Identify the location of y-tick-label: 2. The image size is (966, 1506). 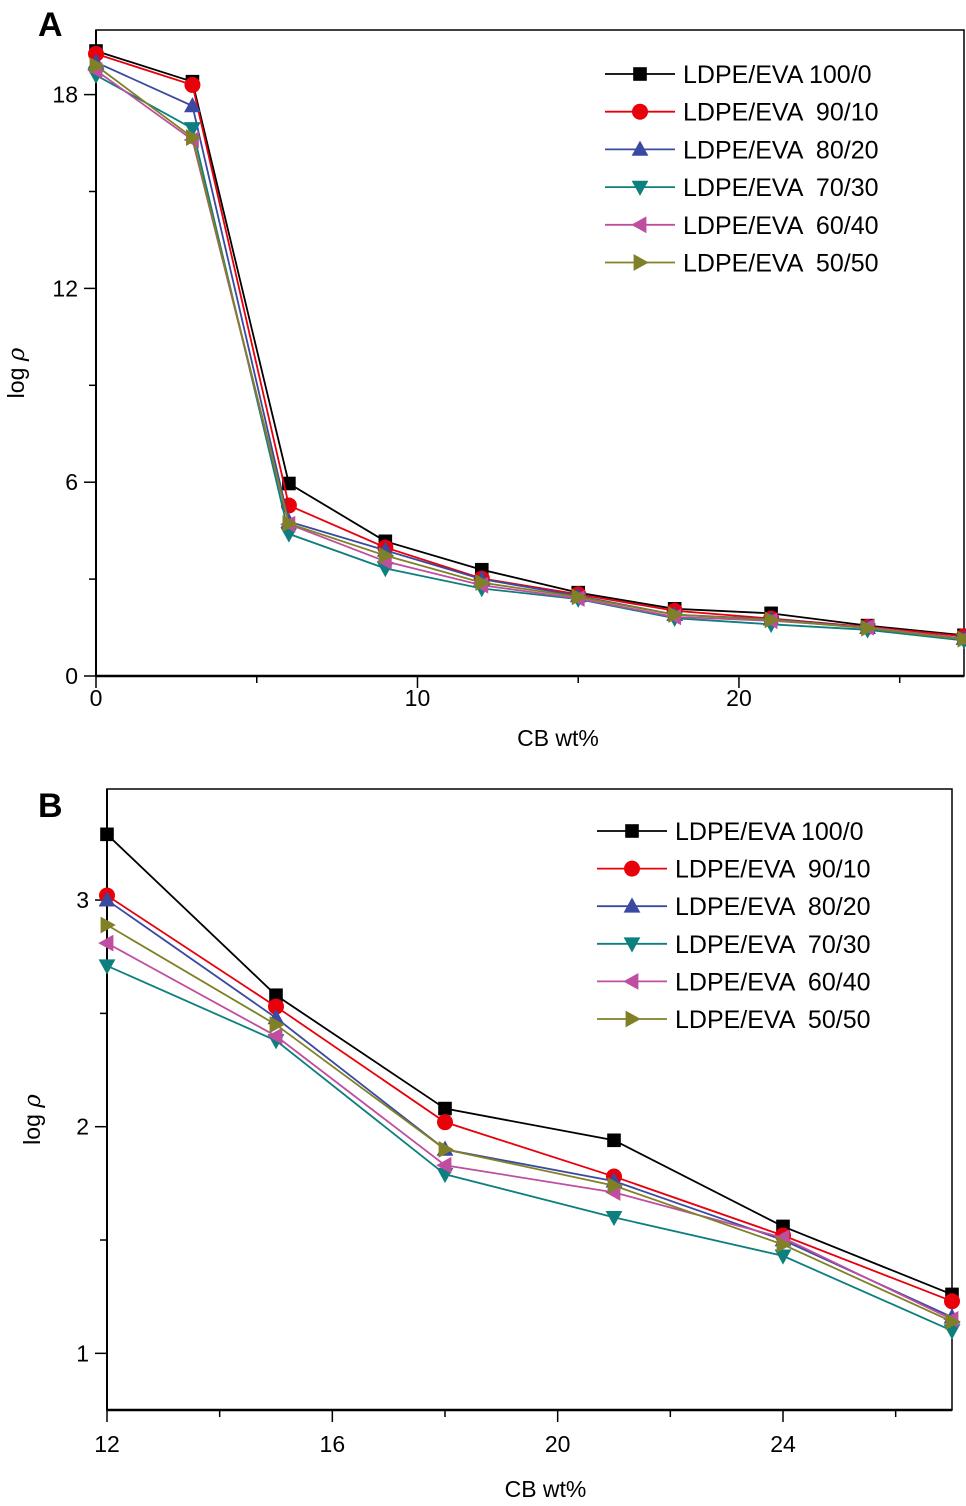
(82, 1127).